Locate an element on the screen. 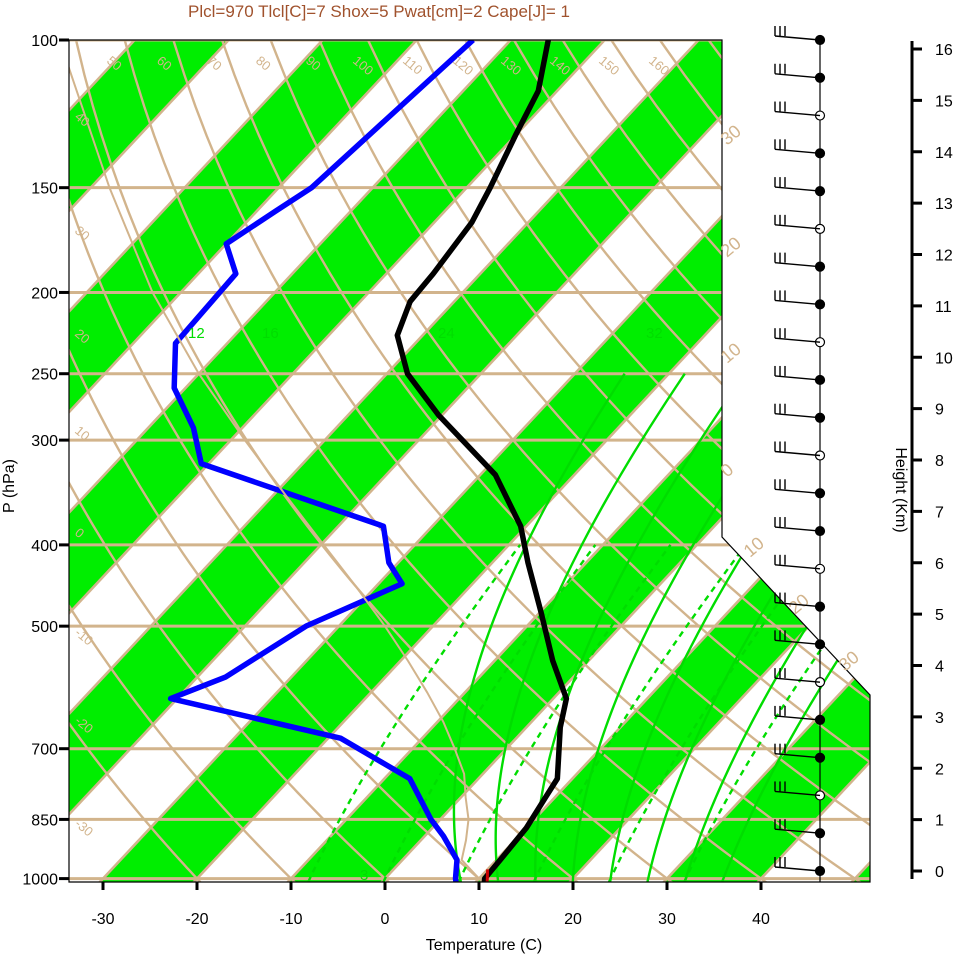 The height and width of the screenshot is (957, 961). y-tick-label: 1000 is located at coordinates (40, 880).